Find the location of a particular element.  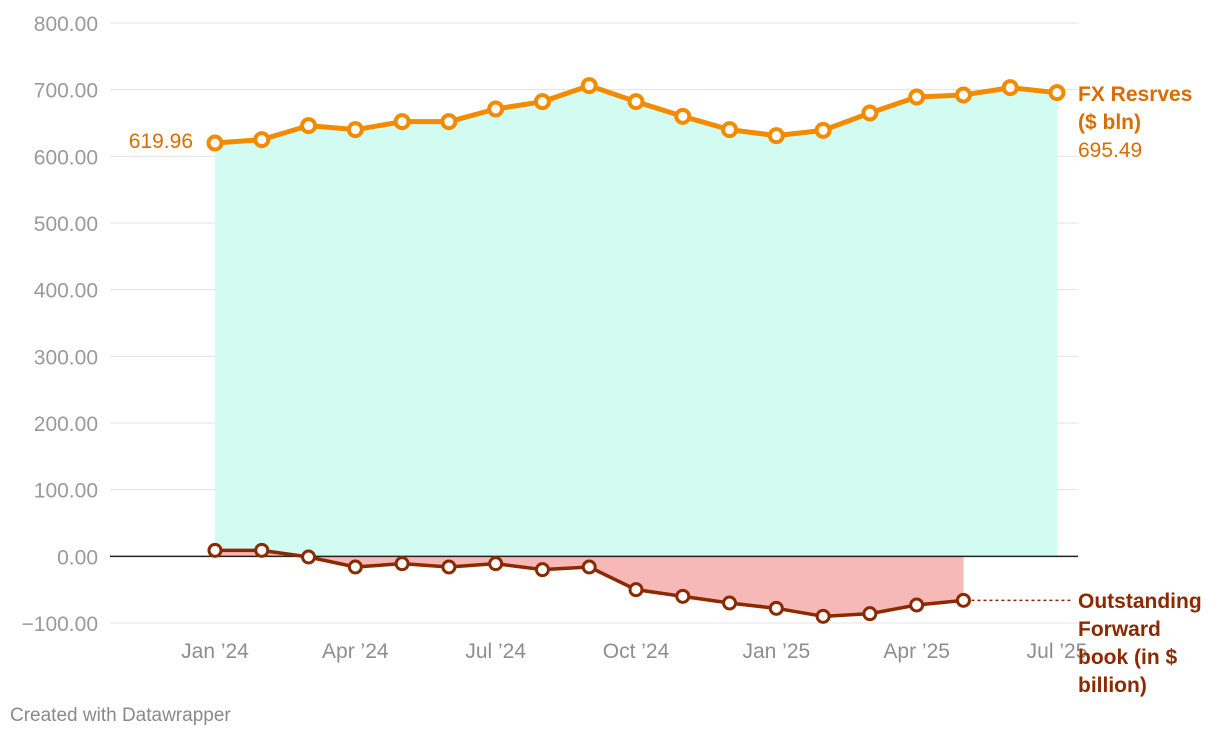

x-tick-label: Jul ’24 is located at coordinates (495, 651).